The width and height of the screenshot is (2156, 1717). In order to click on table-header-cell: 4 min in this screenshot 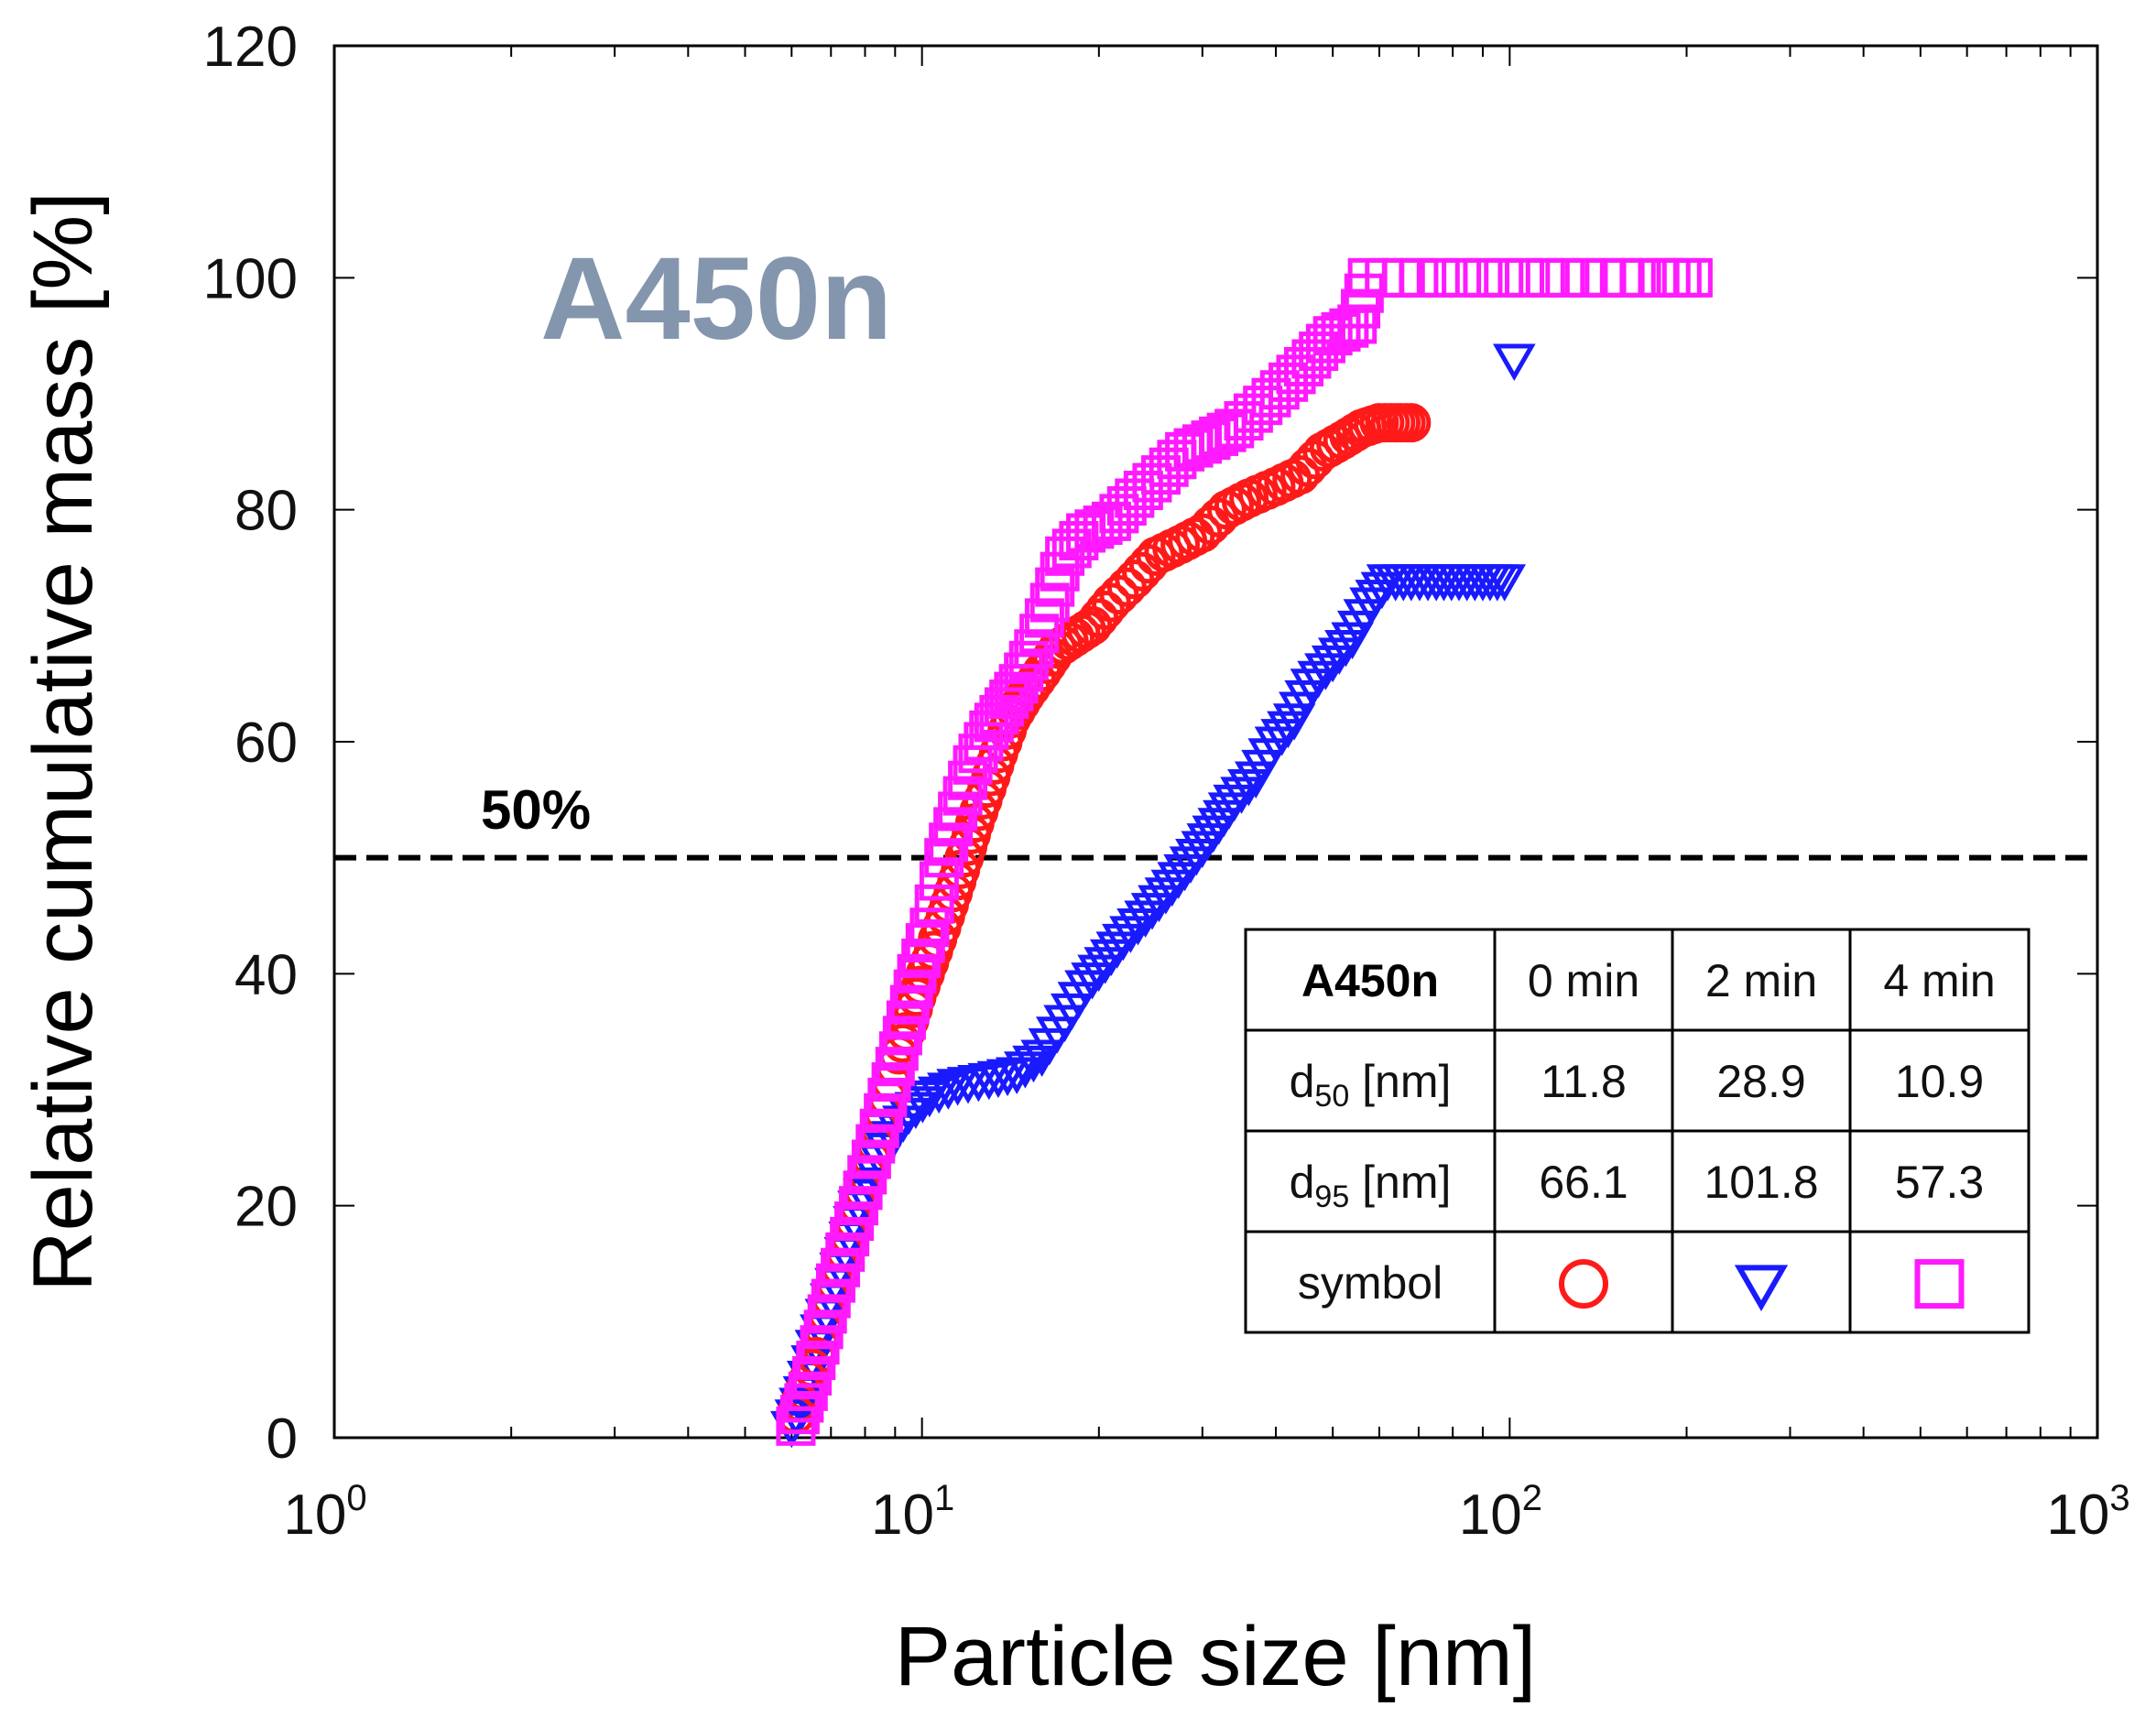, I will do `click(1939, 980)`.